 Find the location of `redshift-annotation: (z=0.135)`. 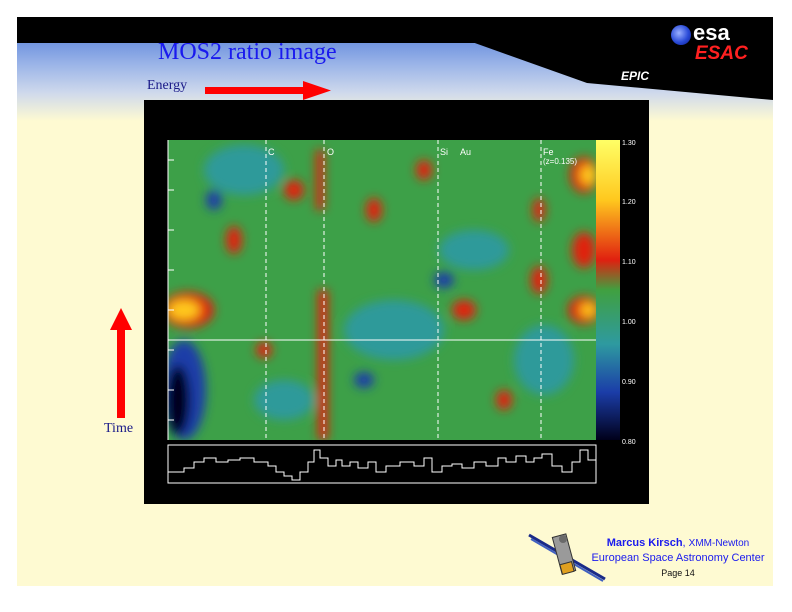

redshift-annotation: (z=0.135) is located at coordinates (560, 161).